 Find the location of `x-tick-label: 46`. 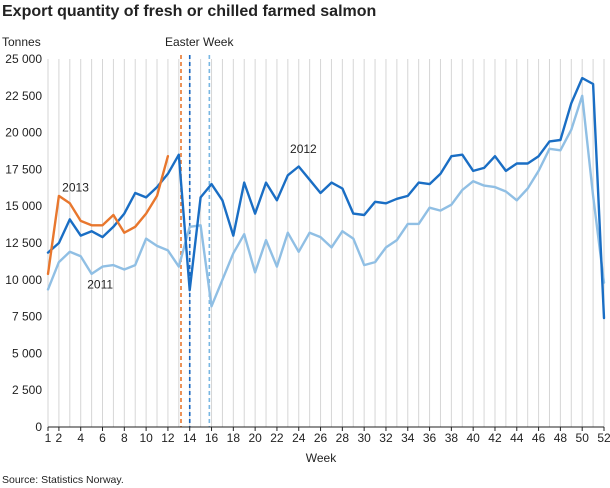

x-tick-label: 46 is located at coordinates (539, 438).